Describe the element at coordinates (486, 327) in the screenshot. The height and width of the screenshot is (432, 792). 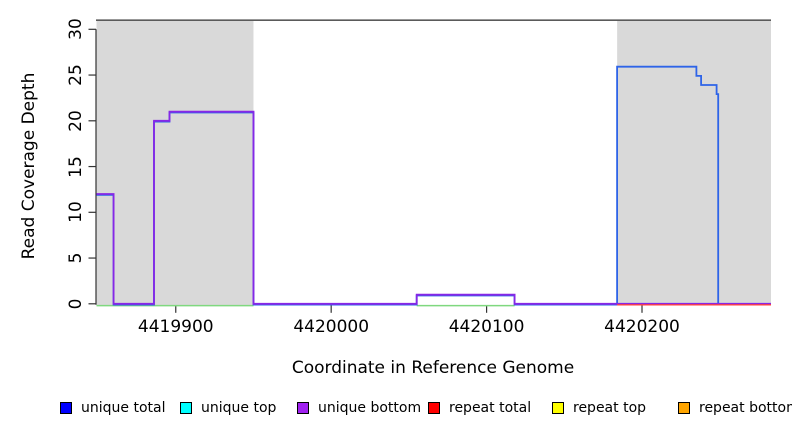
I see `x-tick-label: 4420100` at that location.